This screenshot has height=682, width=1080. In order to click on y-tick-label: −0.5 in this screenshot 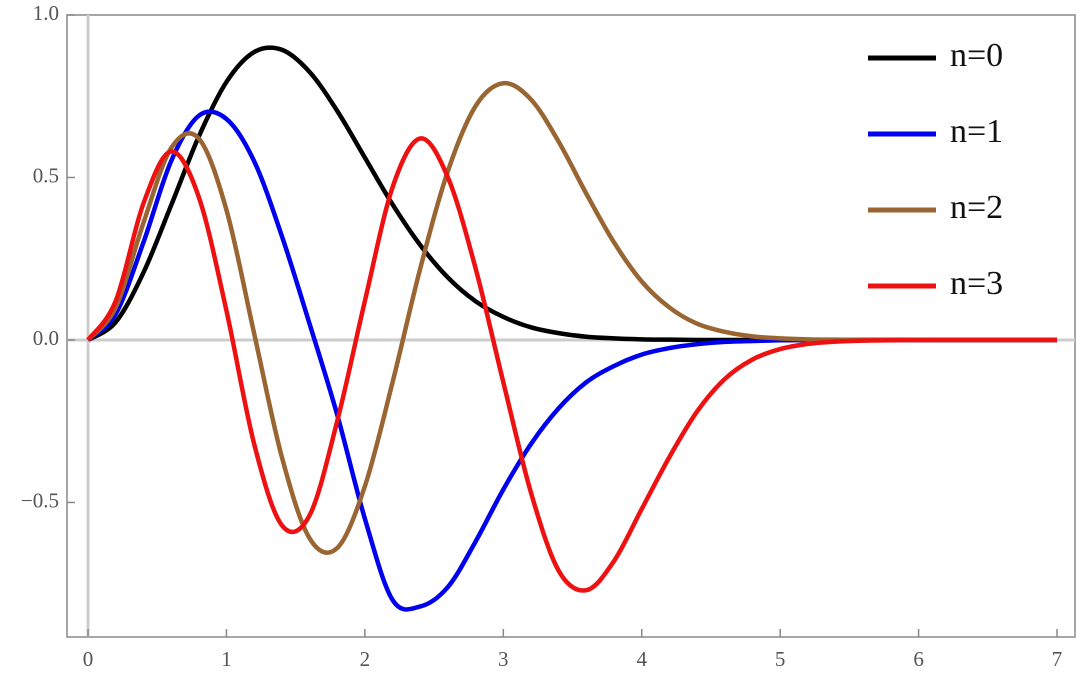, I will do `click(40, 500)`.